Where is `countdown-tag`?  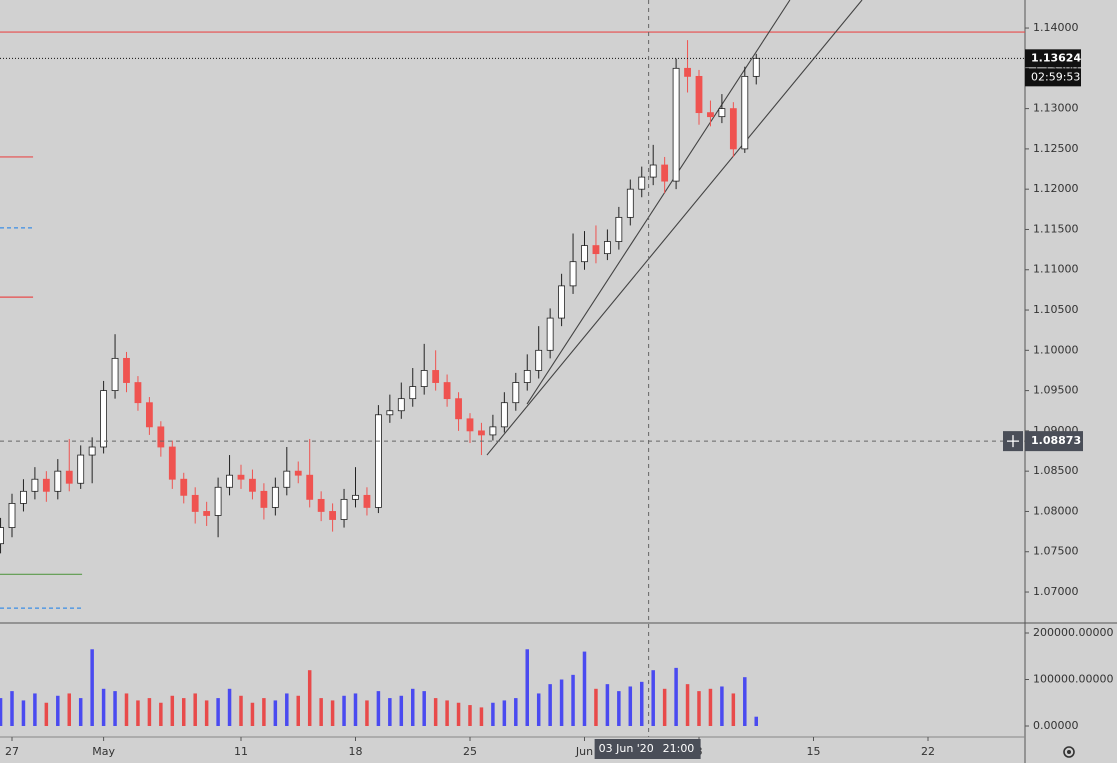 countdown-tag is located at coordinates (1053, 77).